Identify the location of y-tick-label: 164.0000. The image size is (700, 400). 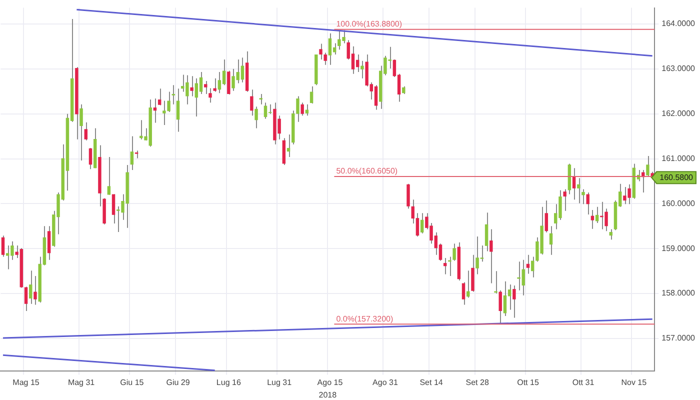
(679, 23).